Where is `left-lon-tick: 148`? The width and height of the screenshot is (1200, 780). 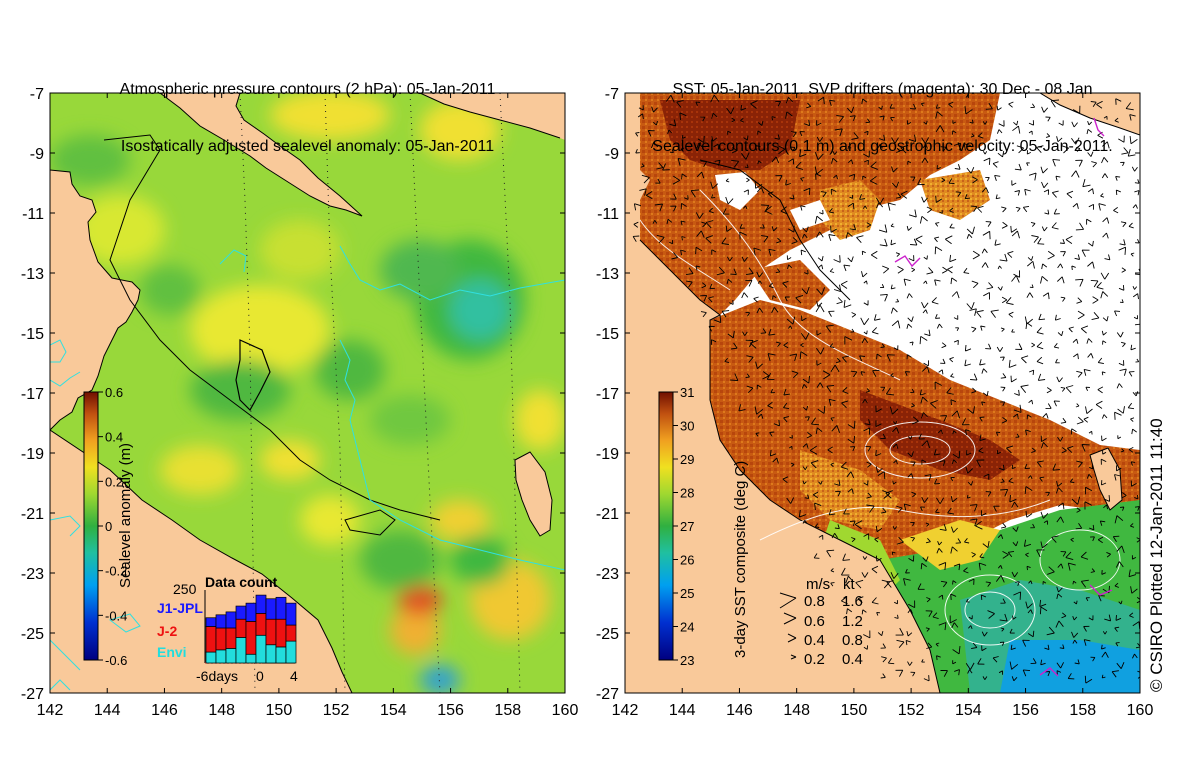
left-lon-tick: 148 is located at coordinates (221, 710).